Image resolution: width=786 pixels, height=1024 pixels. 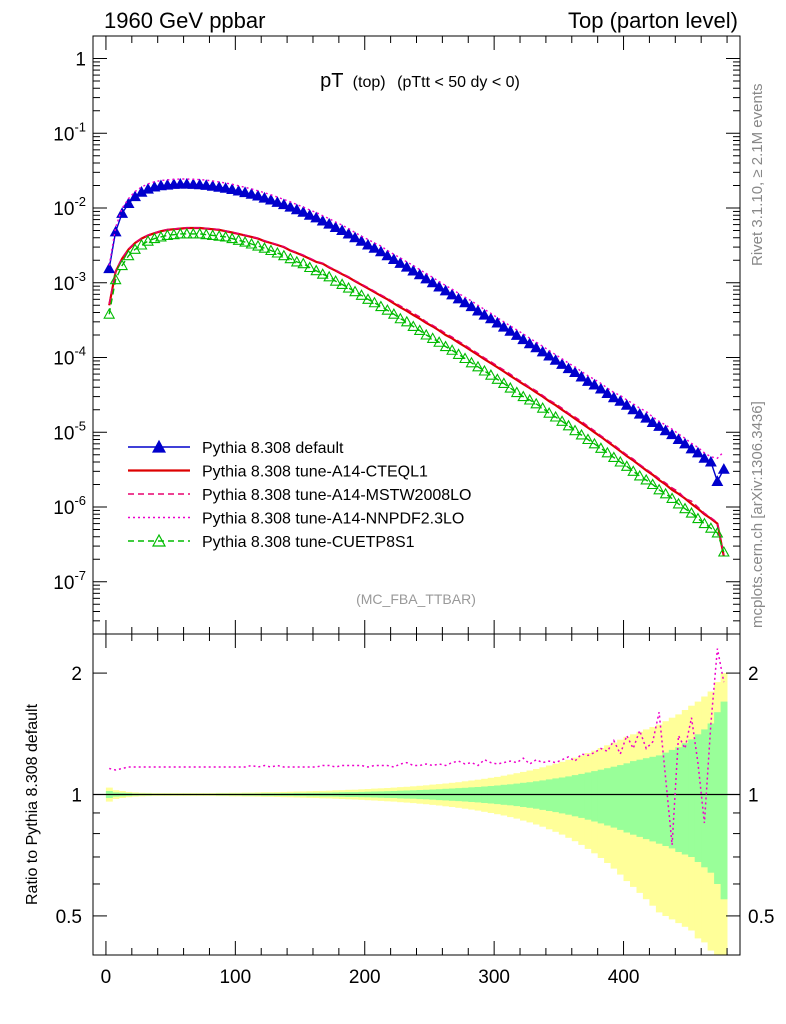 I want to click on y-tick-label: 10⁻⁶, so click(x=69, y=506).